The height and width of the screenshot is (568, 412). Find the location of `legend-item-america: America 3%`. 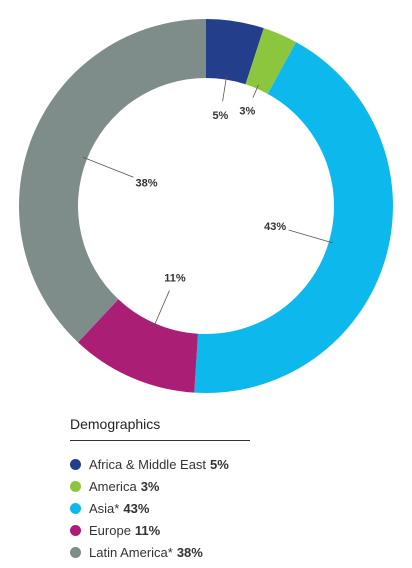

legend-item-america: America 3% is located at coordinates (160, 486).